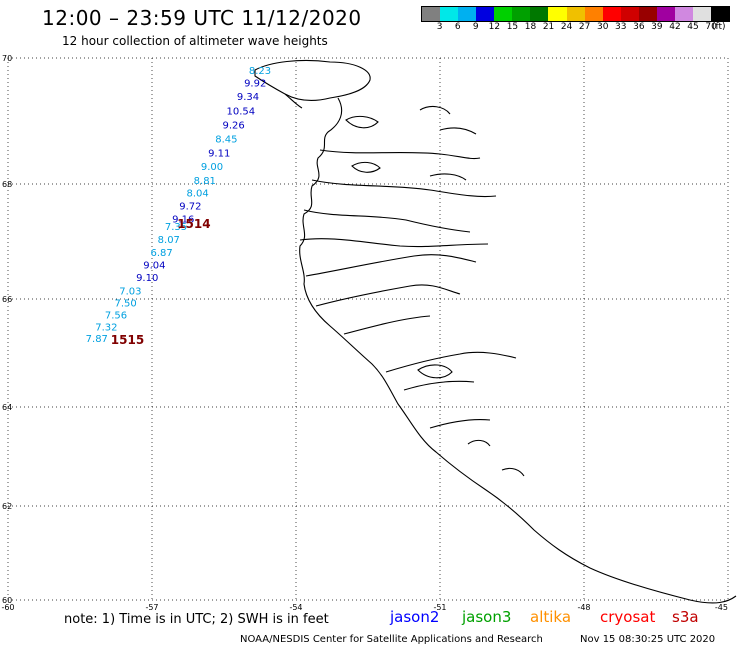 The height and width of the screenshot is (650, 740). I want to click on satellite-jason3: jason3, so click(487, 617).